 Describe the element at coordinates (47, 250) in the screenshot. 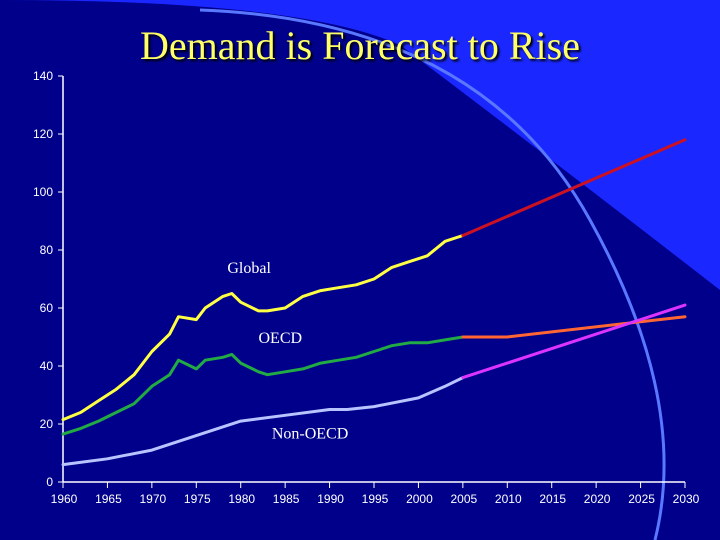

I see `y-tick-label: 80` at that location.